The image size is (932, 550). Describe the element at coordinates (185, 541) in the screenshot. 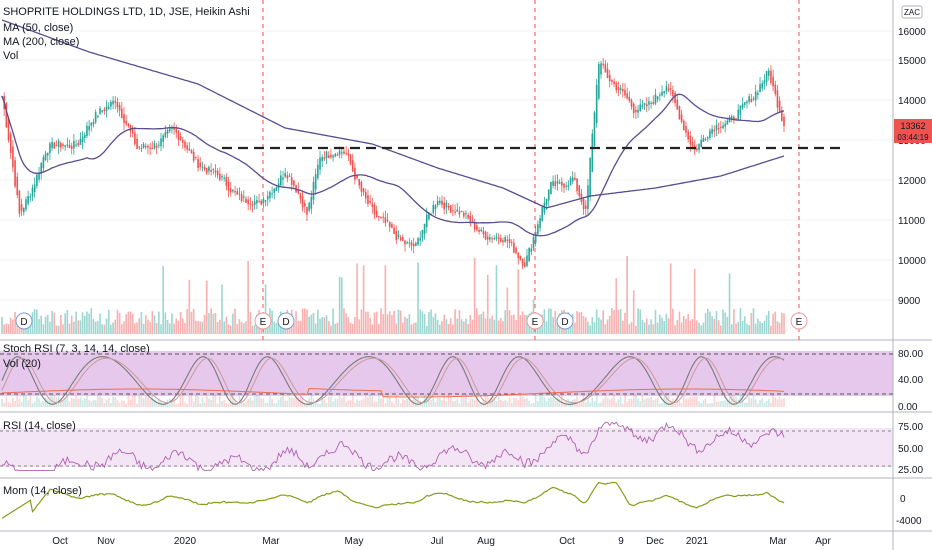

I see `svg-text: 2020` at that location.